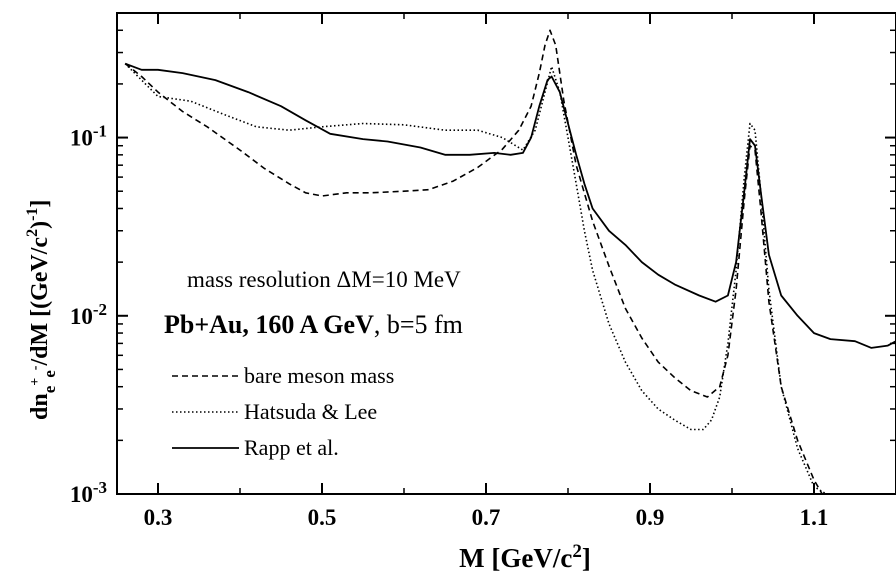 The image size is (896, 580). I want to click on y-tick-label: 10⁻¹, so click(88, 136).